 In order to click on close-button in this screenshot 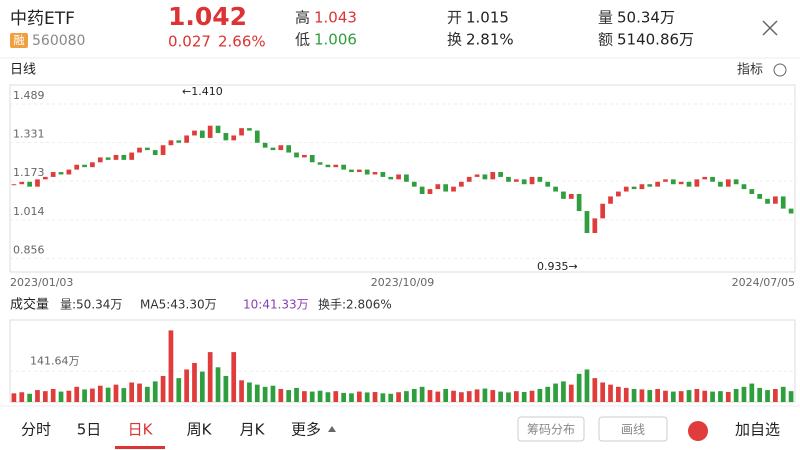, I will do `click(770, 28)`.